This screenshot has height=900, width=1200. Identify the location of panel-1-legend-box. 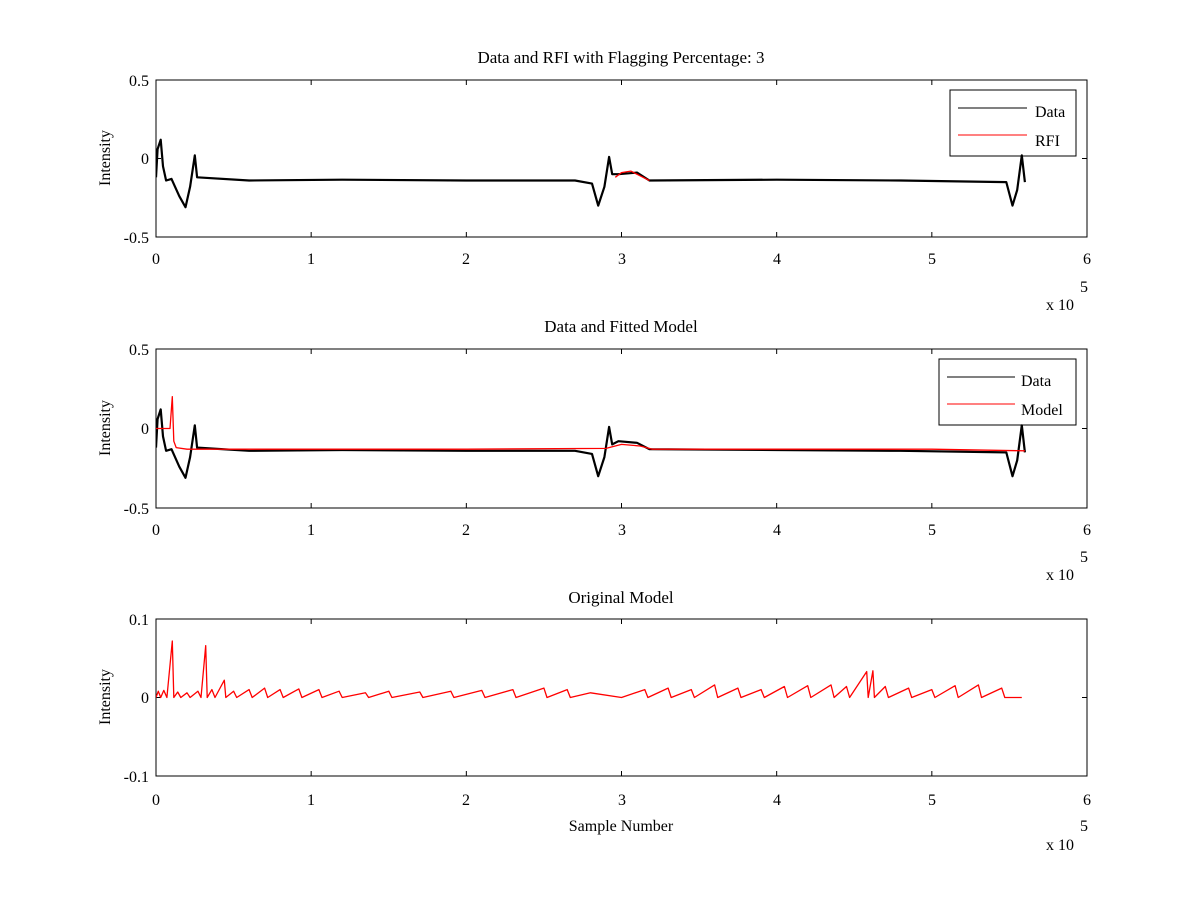
(1013, 123).